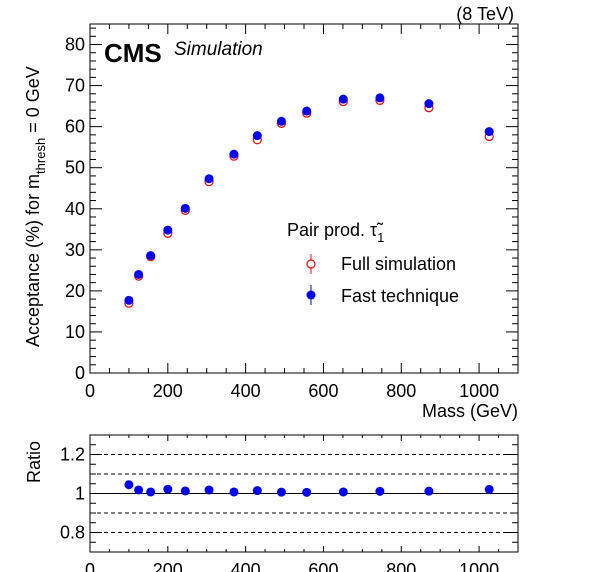 Image resolution: width=596 pixels, height=572 pixels. What do you see at coordinates (75, 86) in the screenshot?
I see `y-tick-label: 70` at bounding box center [75, 86].